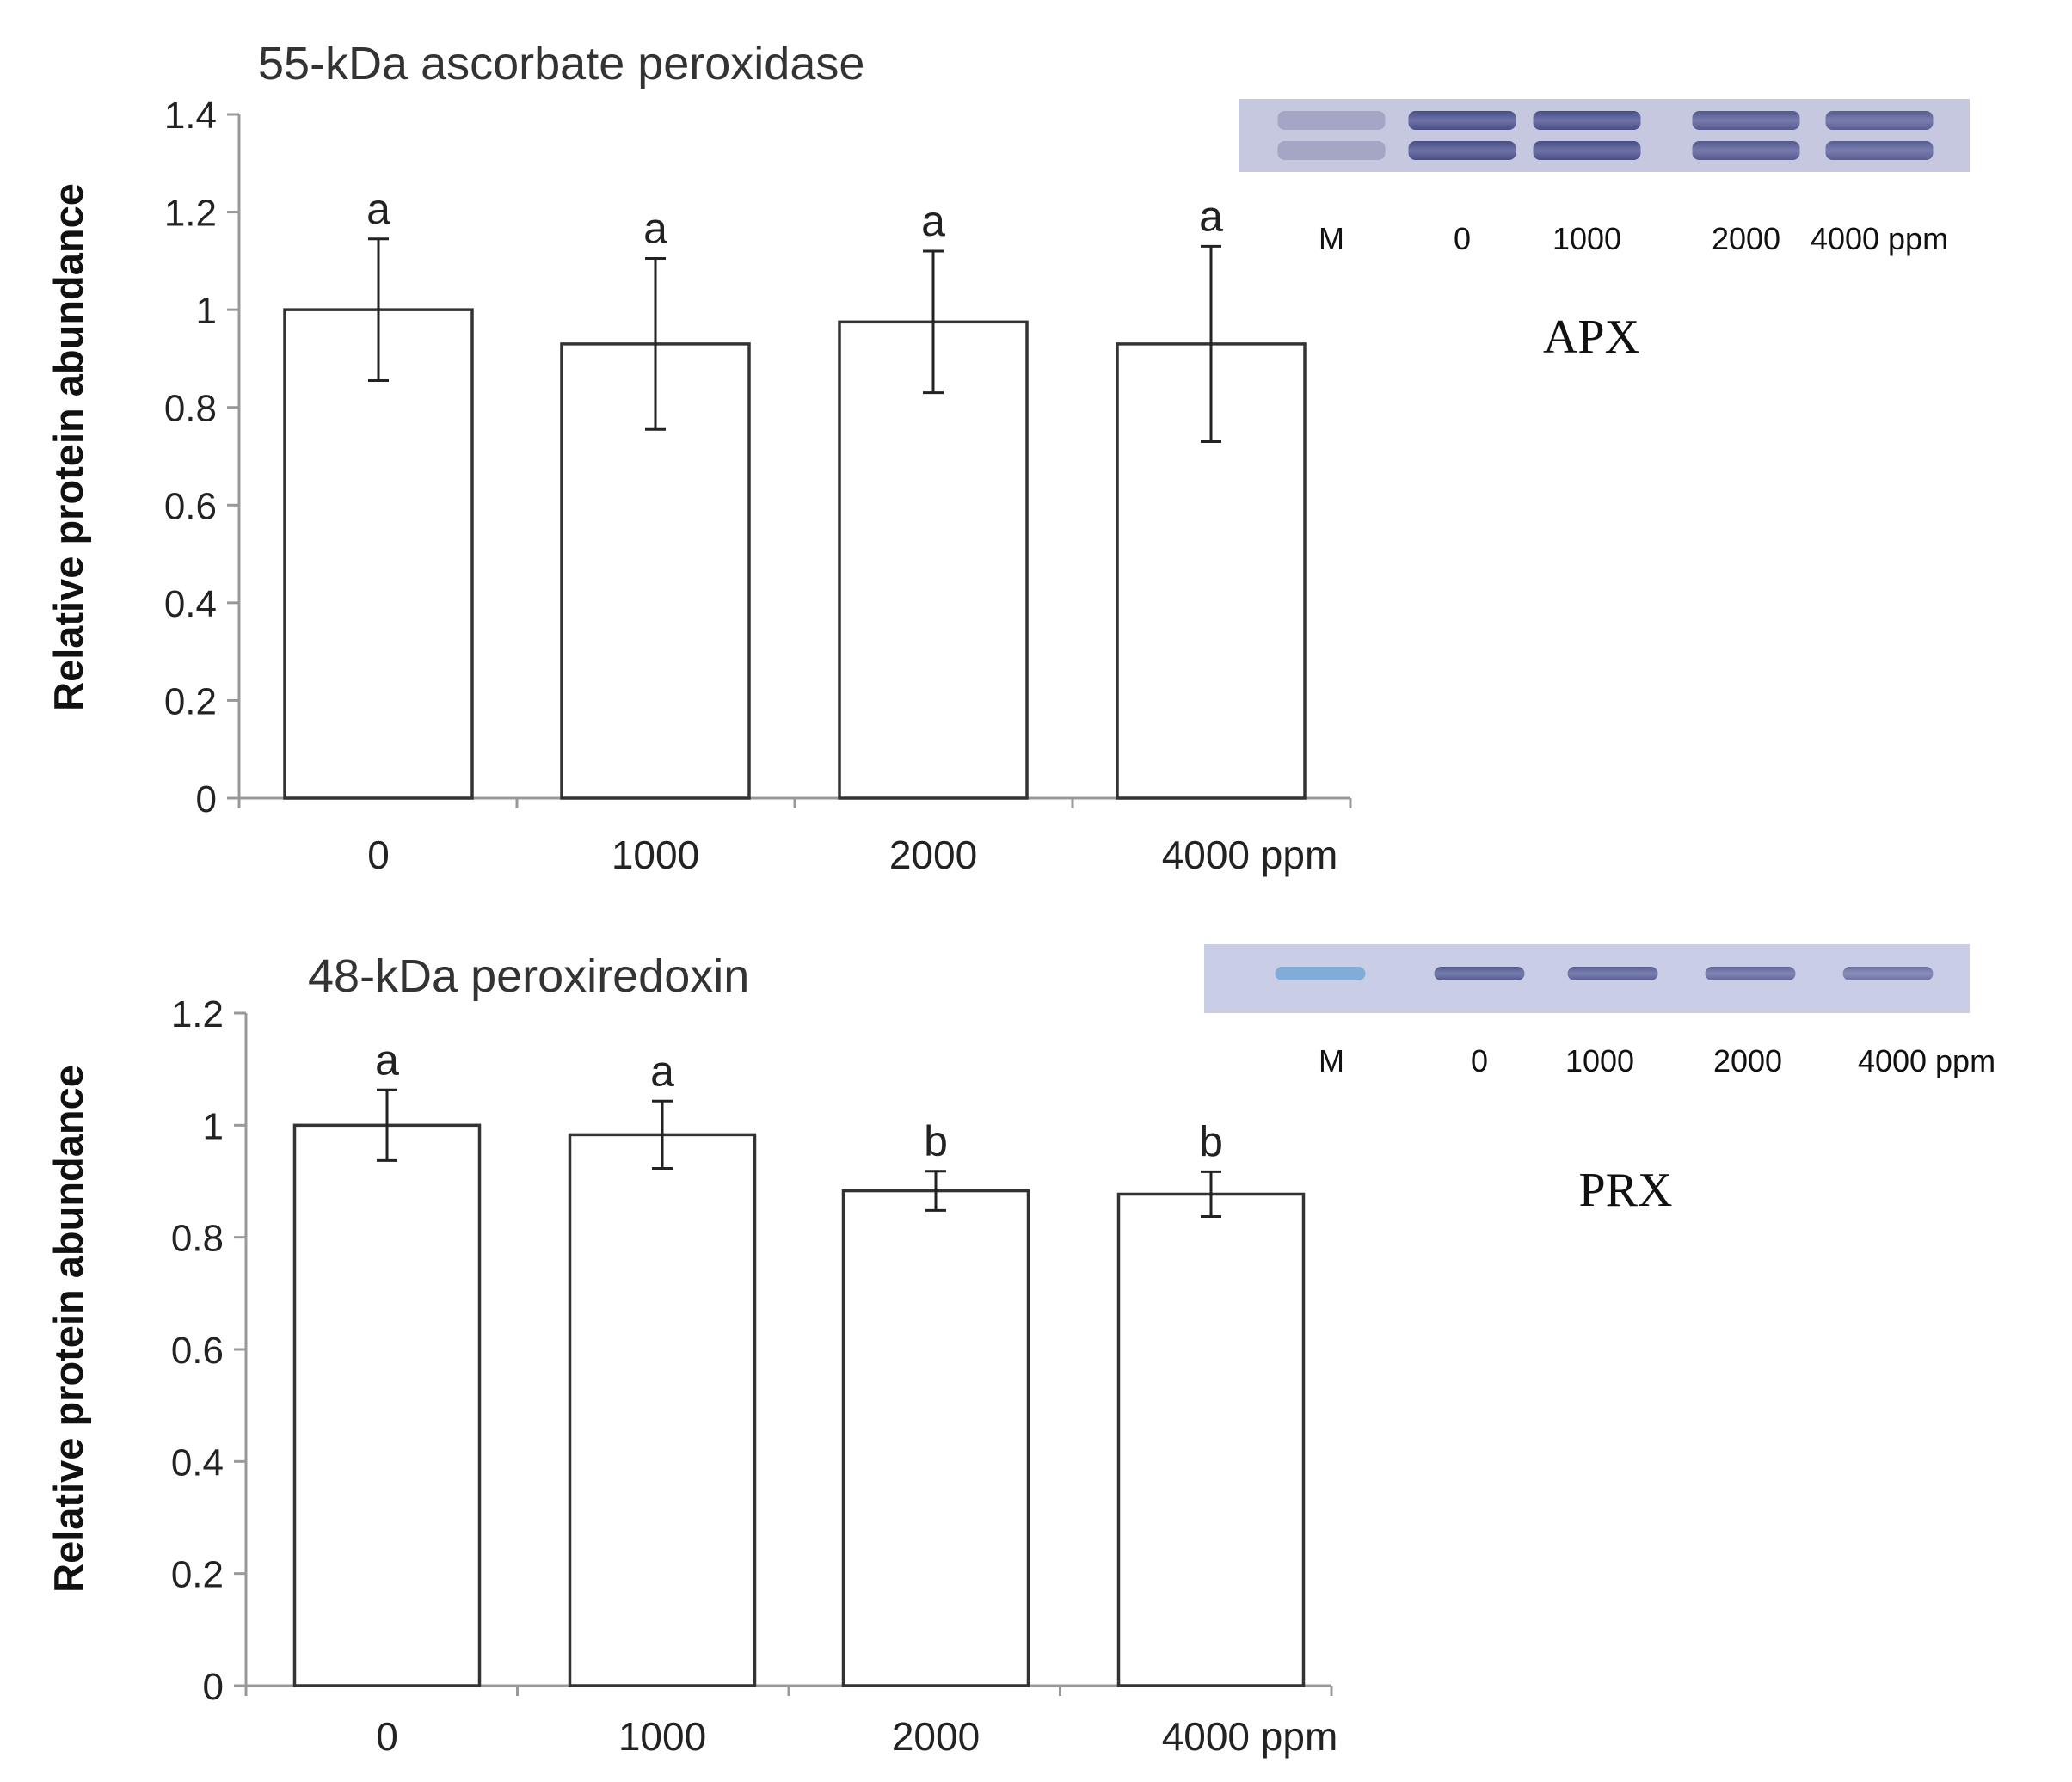 The height and width of the screenshot is (1782, 2072). What do you see at coordinates (190, 701) in the screenshot?
I see `apx-y-tick-label: 0.2` at bounding box center [190, 701].